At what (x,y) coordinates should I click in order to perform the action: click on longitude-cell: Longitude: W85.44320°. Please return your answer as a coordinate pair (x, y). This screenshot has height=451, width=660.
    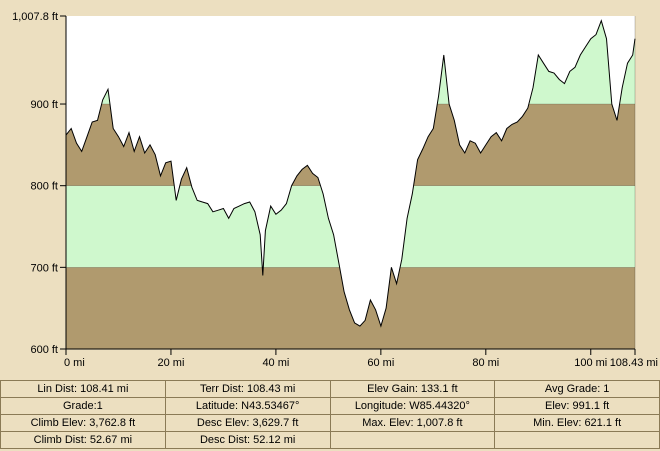
    Looking at the image, I should click on (412, 406).